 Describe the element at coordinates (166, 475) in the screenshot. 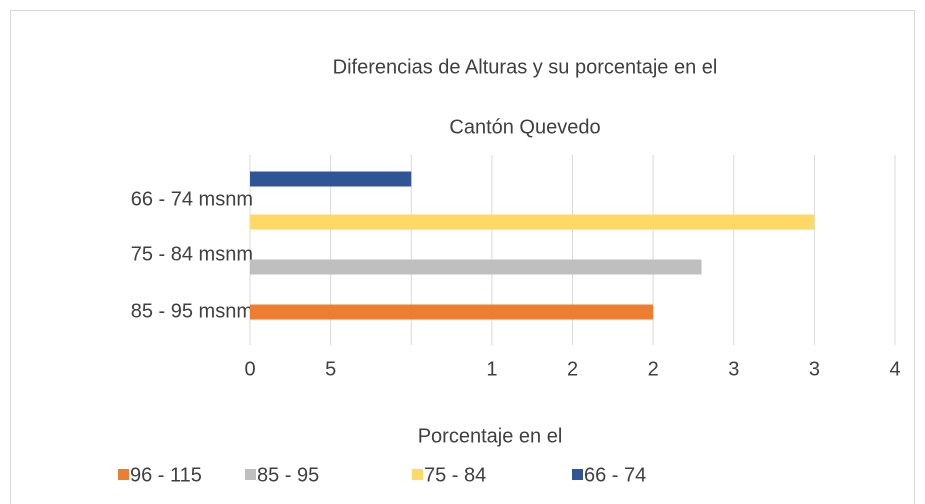

I see `legend-label: 96 - 115` at that location.